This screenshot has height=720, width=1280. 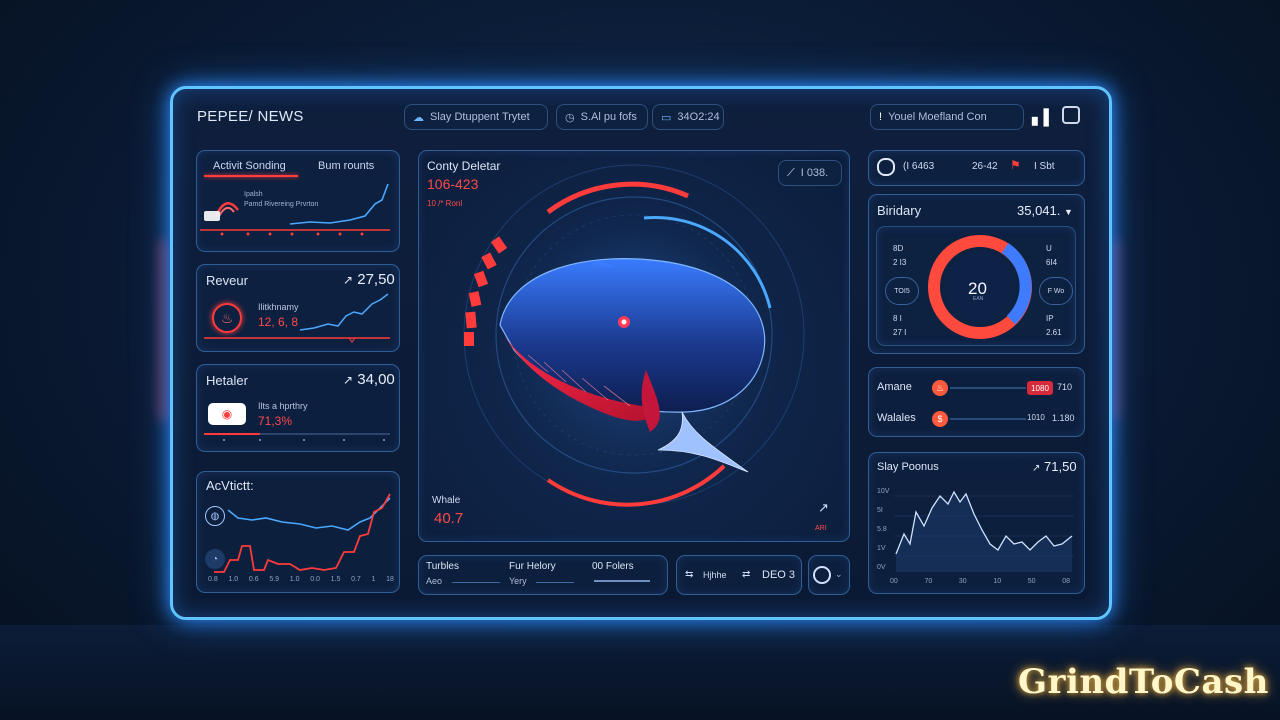 What do you see at coordinates (278, 322) in the screenshot?
I see `revenue-amount: 12, 6, 8` at bounding box center [278, 322].